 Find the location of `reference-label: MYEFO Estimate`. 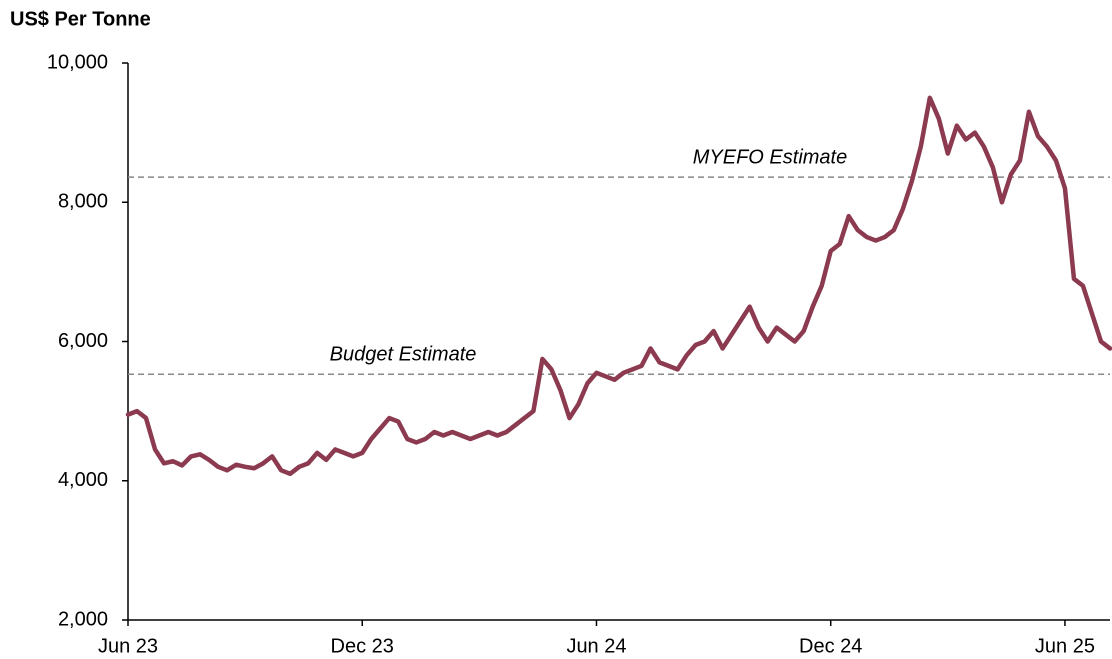

reference-label: MYEFO Estimate is located at coordinates (770, 157).